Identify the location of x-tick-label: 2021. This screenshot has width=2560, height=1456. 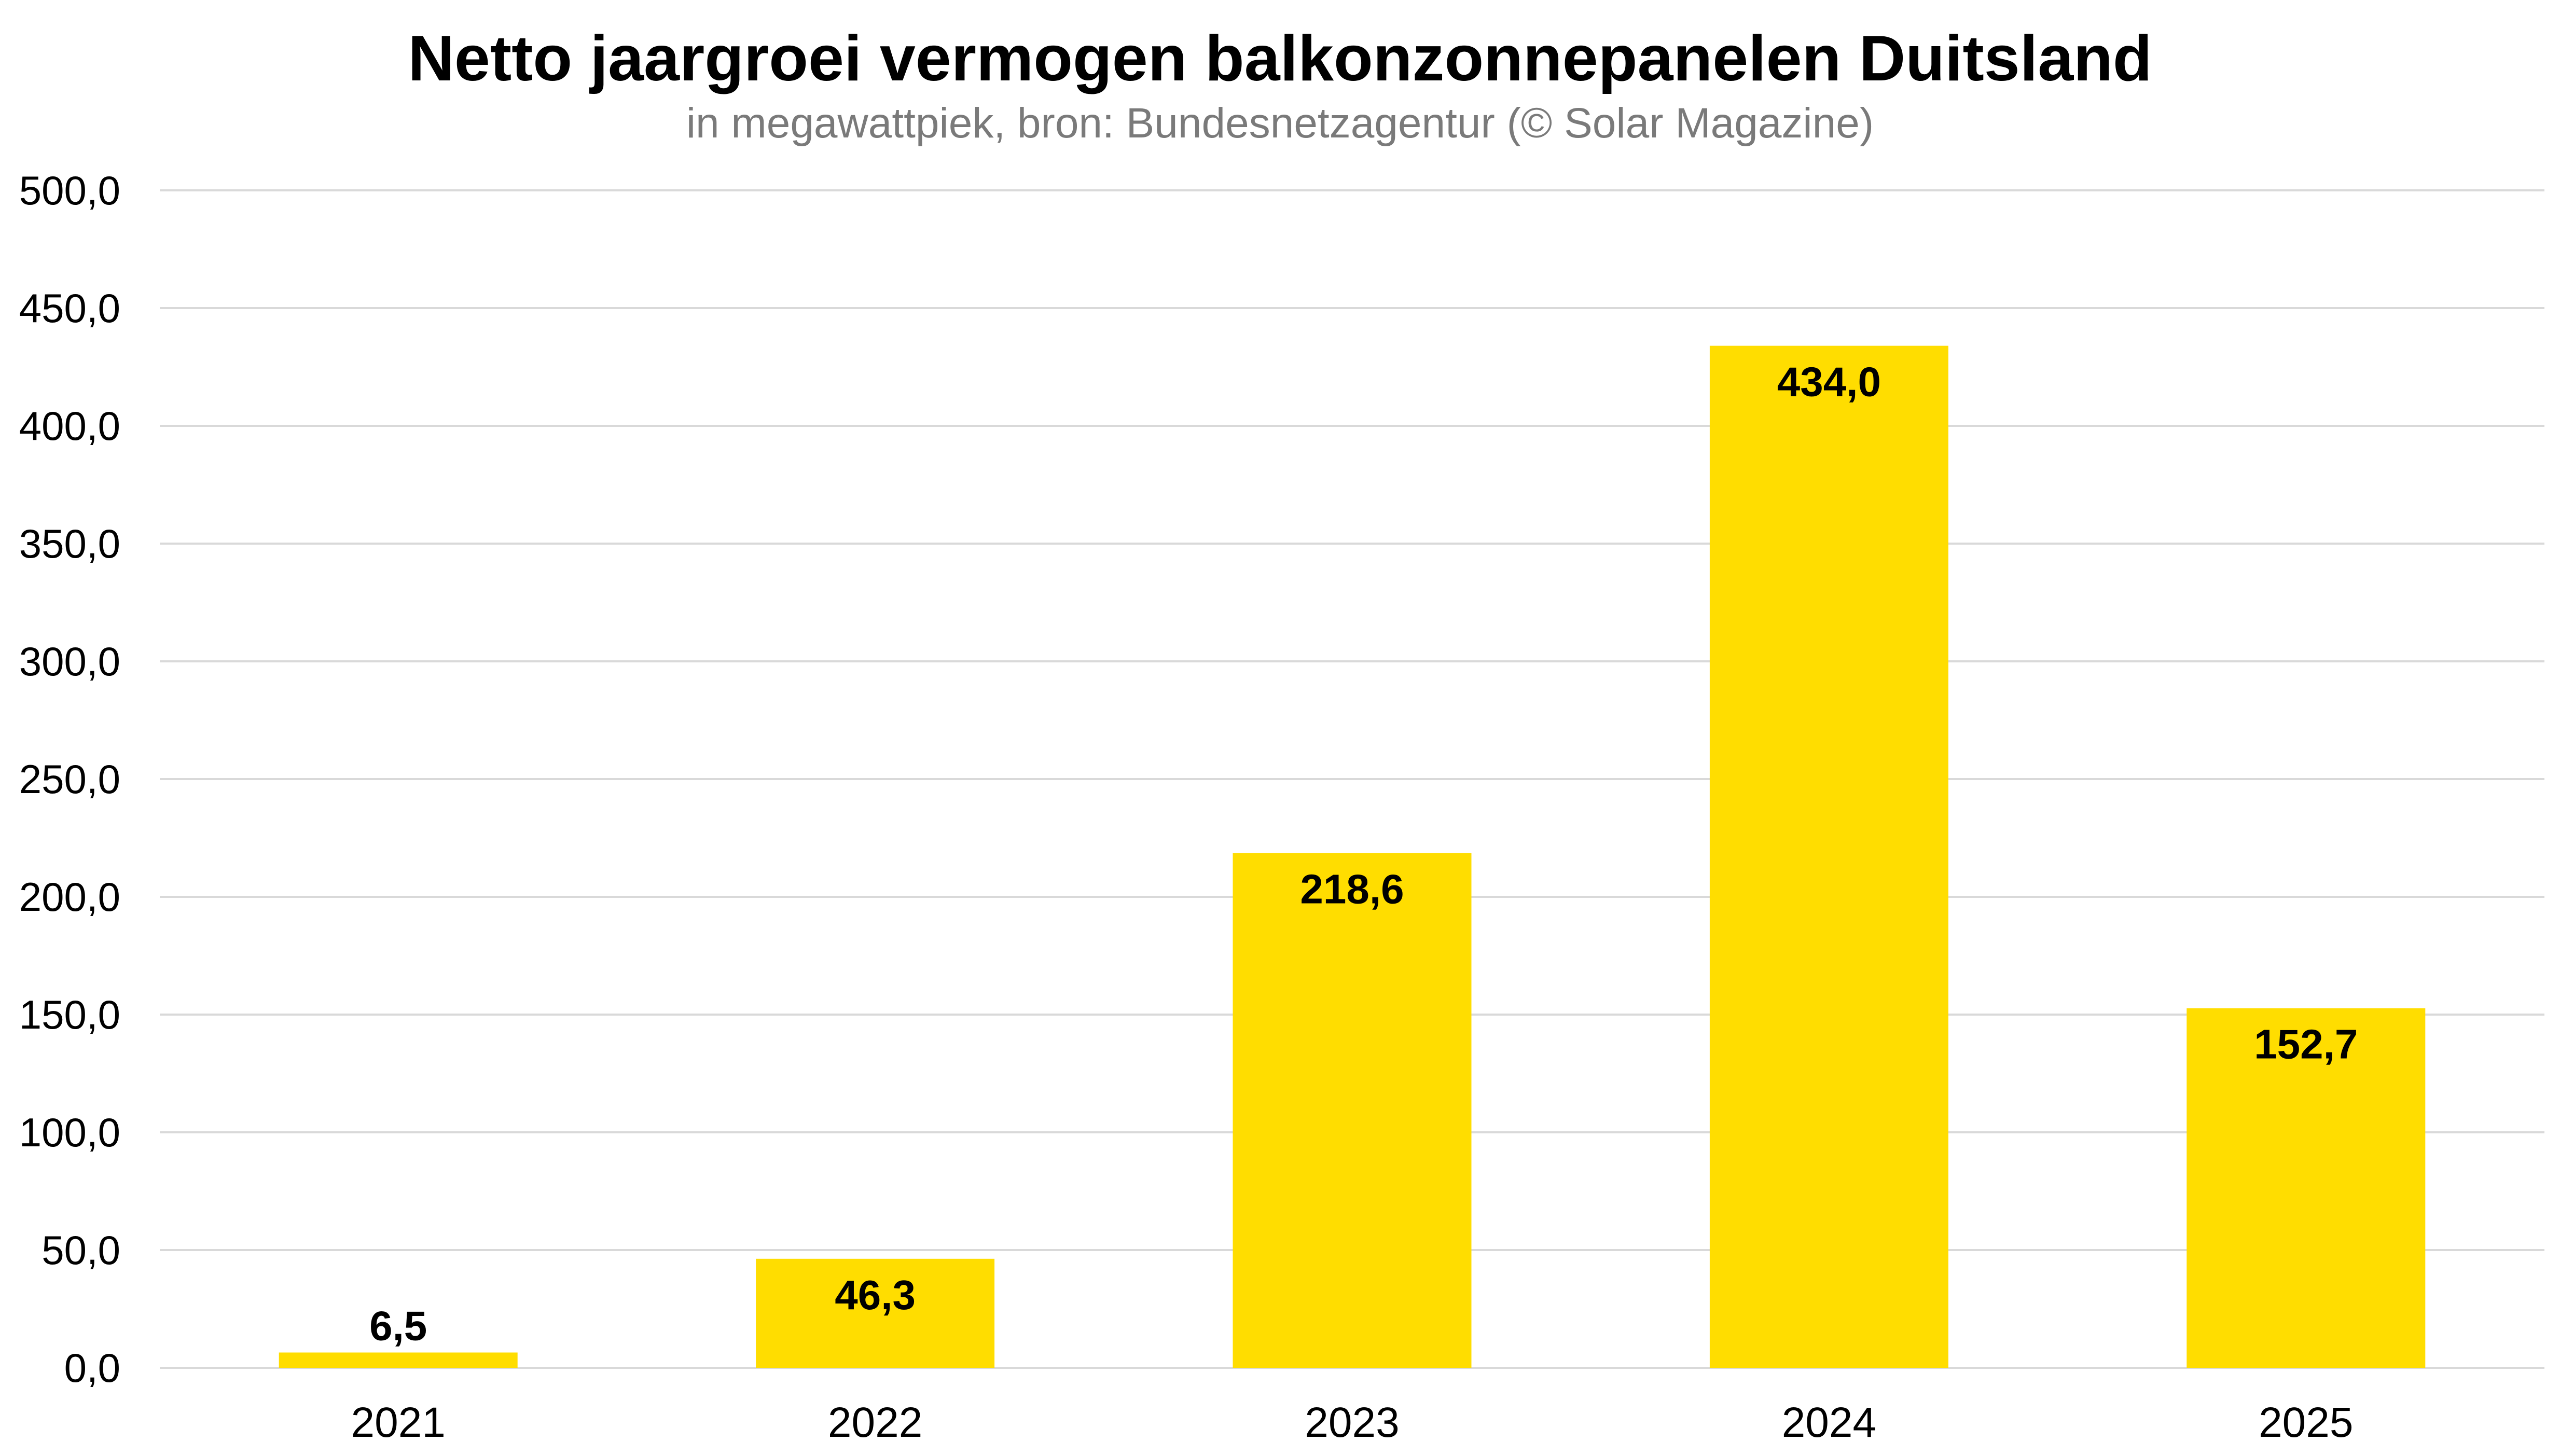
(398, 1422).